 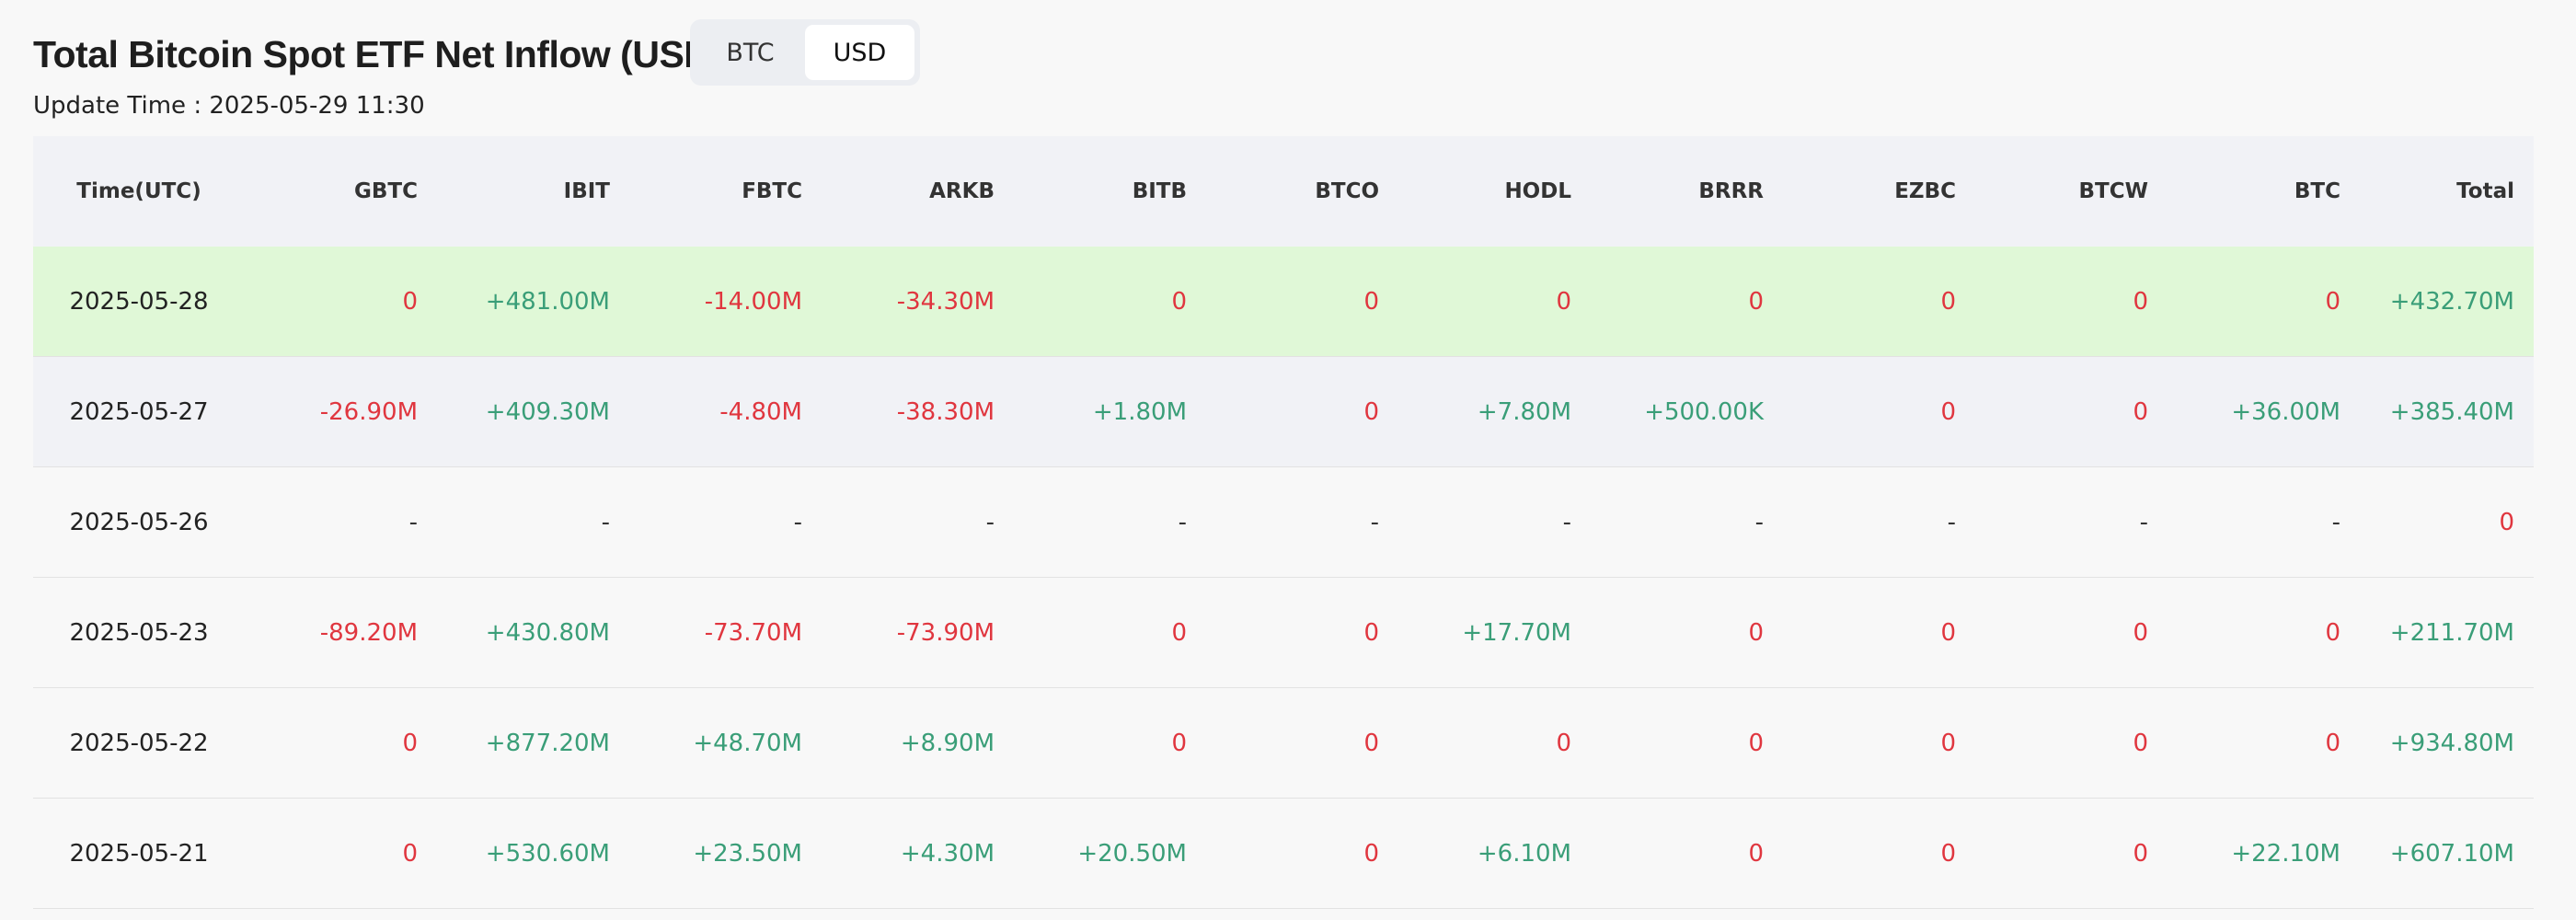 What do you see at coordinates (2447, 853) in the screenshot?
I see `flow-cell: +607.10M` at bounding box center [2447, 853].